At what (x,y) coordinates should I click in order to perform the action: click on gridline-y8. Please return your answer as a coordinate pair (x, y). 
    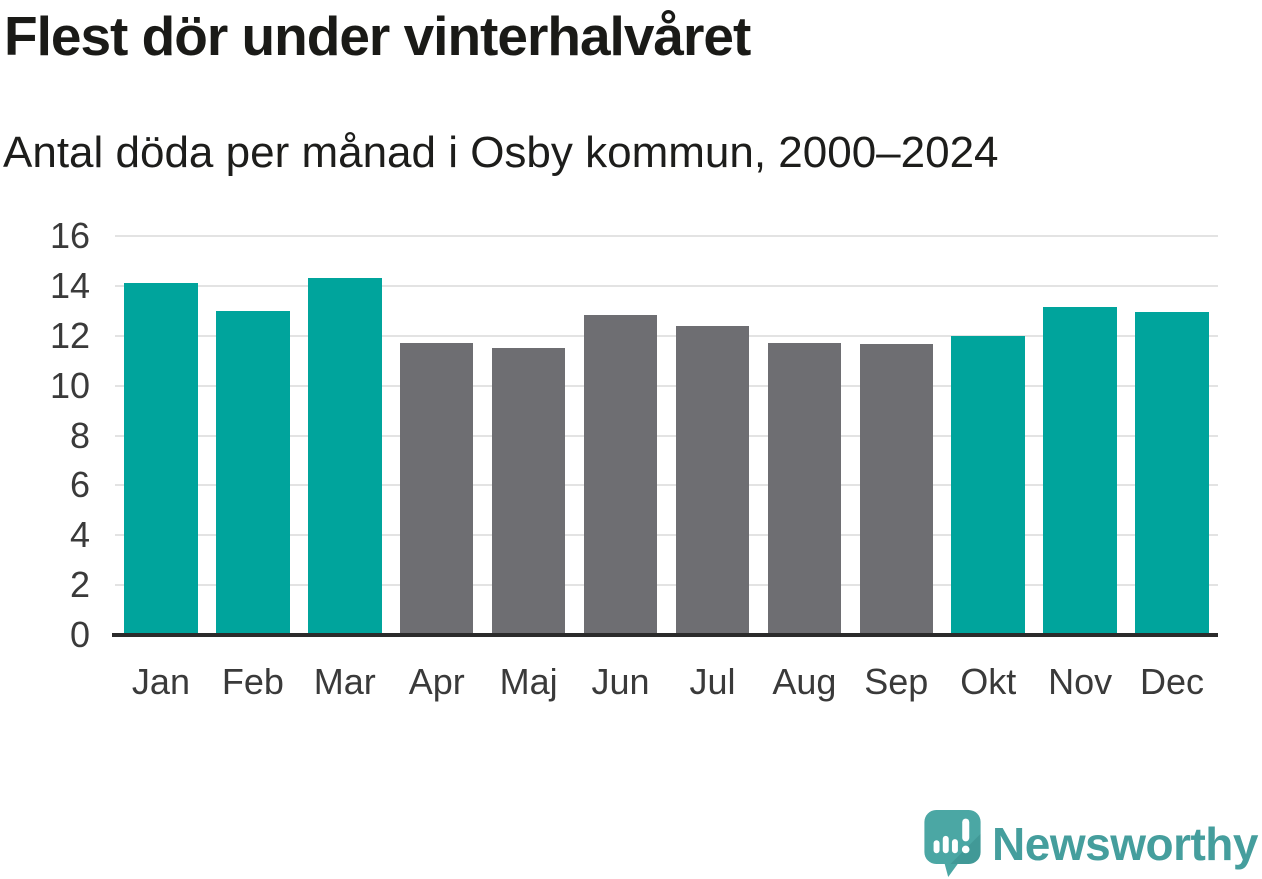
    Looking at the image, I should click on (666, 435).